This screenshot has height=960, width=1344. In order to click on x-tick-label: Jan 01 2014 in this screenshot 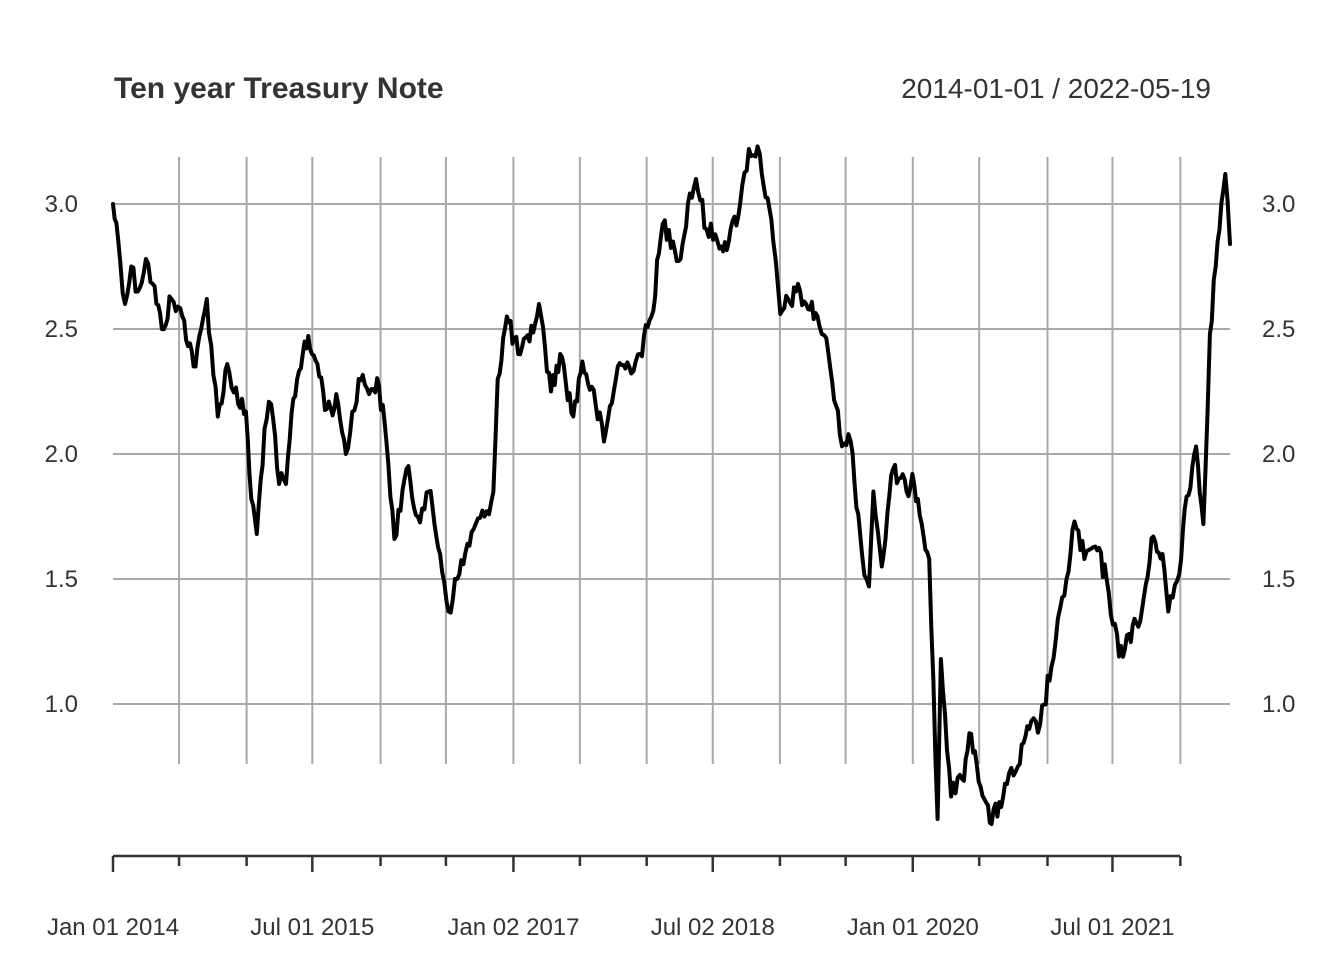, I will do `click(113, 927)`.